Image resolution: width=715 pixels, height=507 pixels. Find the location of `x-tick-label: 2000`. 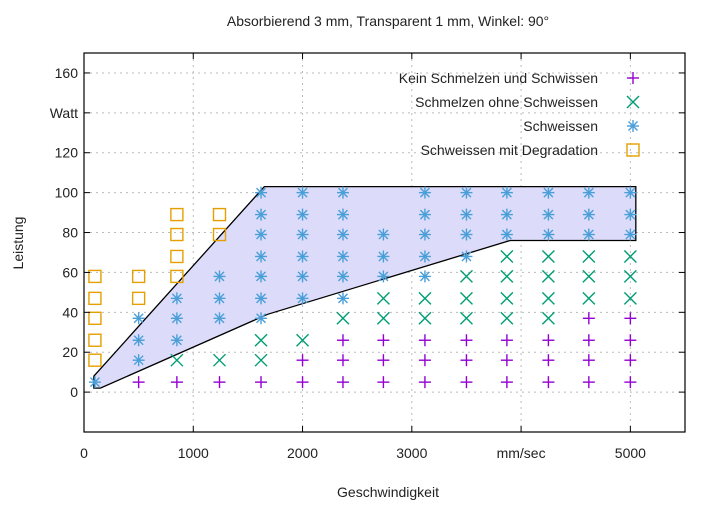

x-tick-label: 2000 is located at coordinates (302, 453).